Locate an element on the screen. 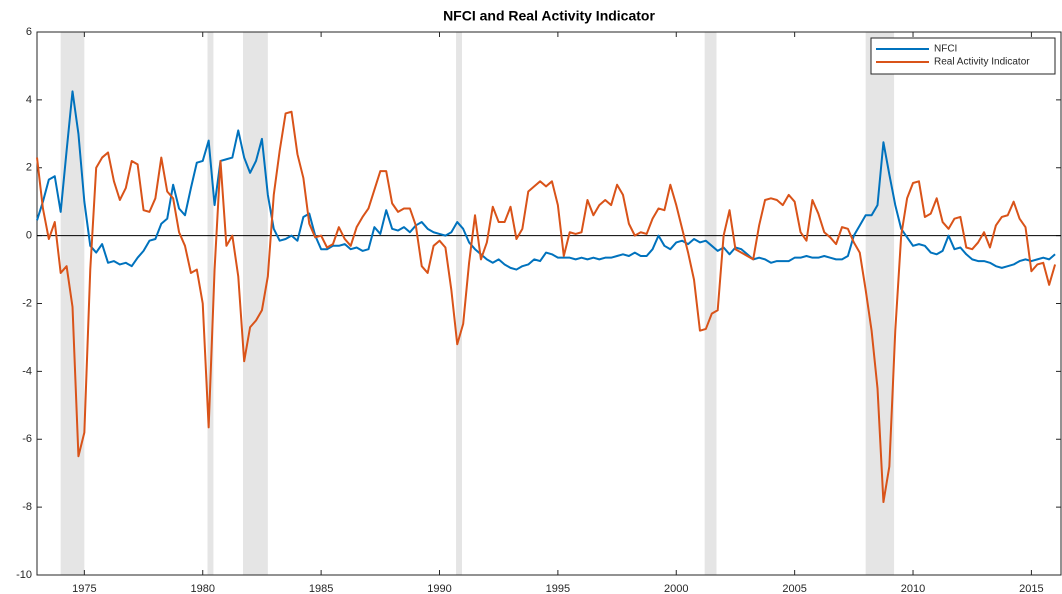  x-tick-label: 2015 is located at coordinates (1031, 588).